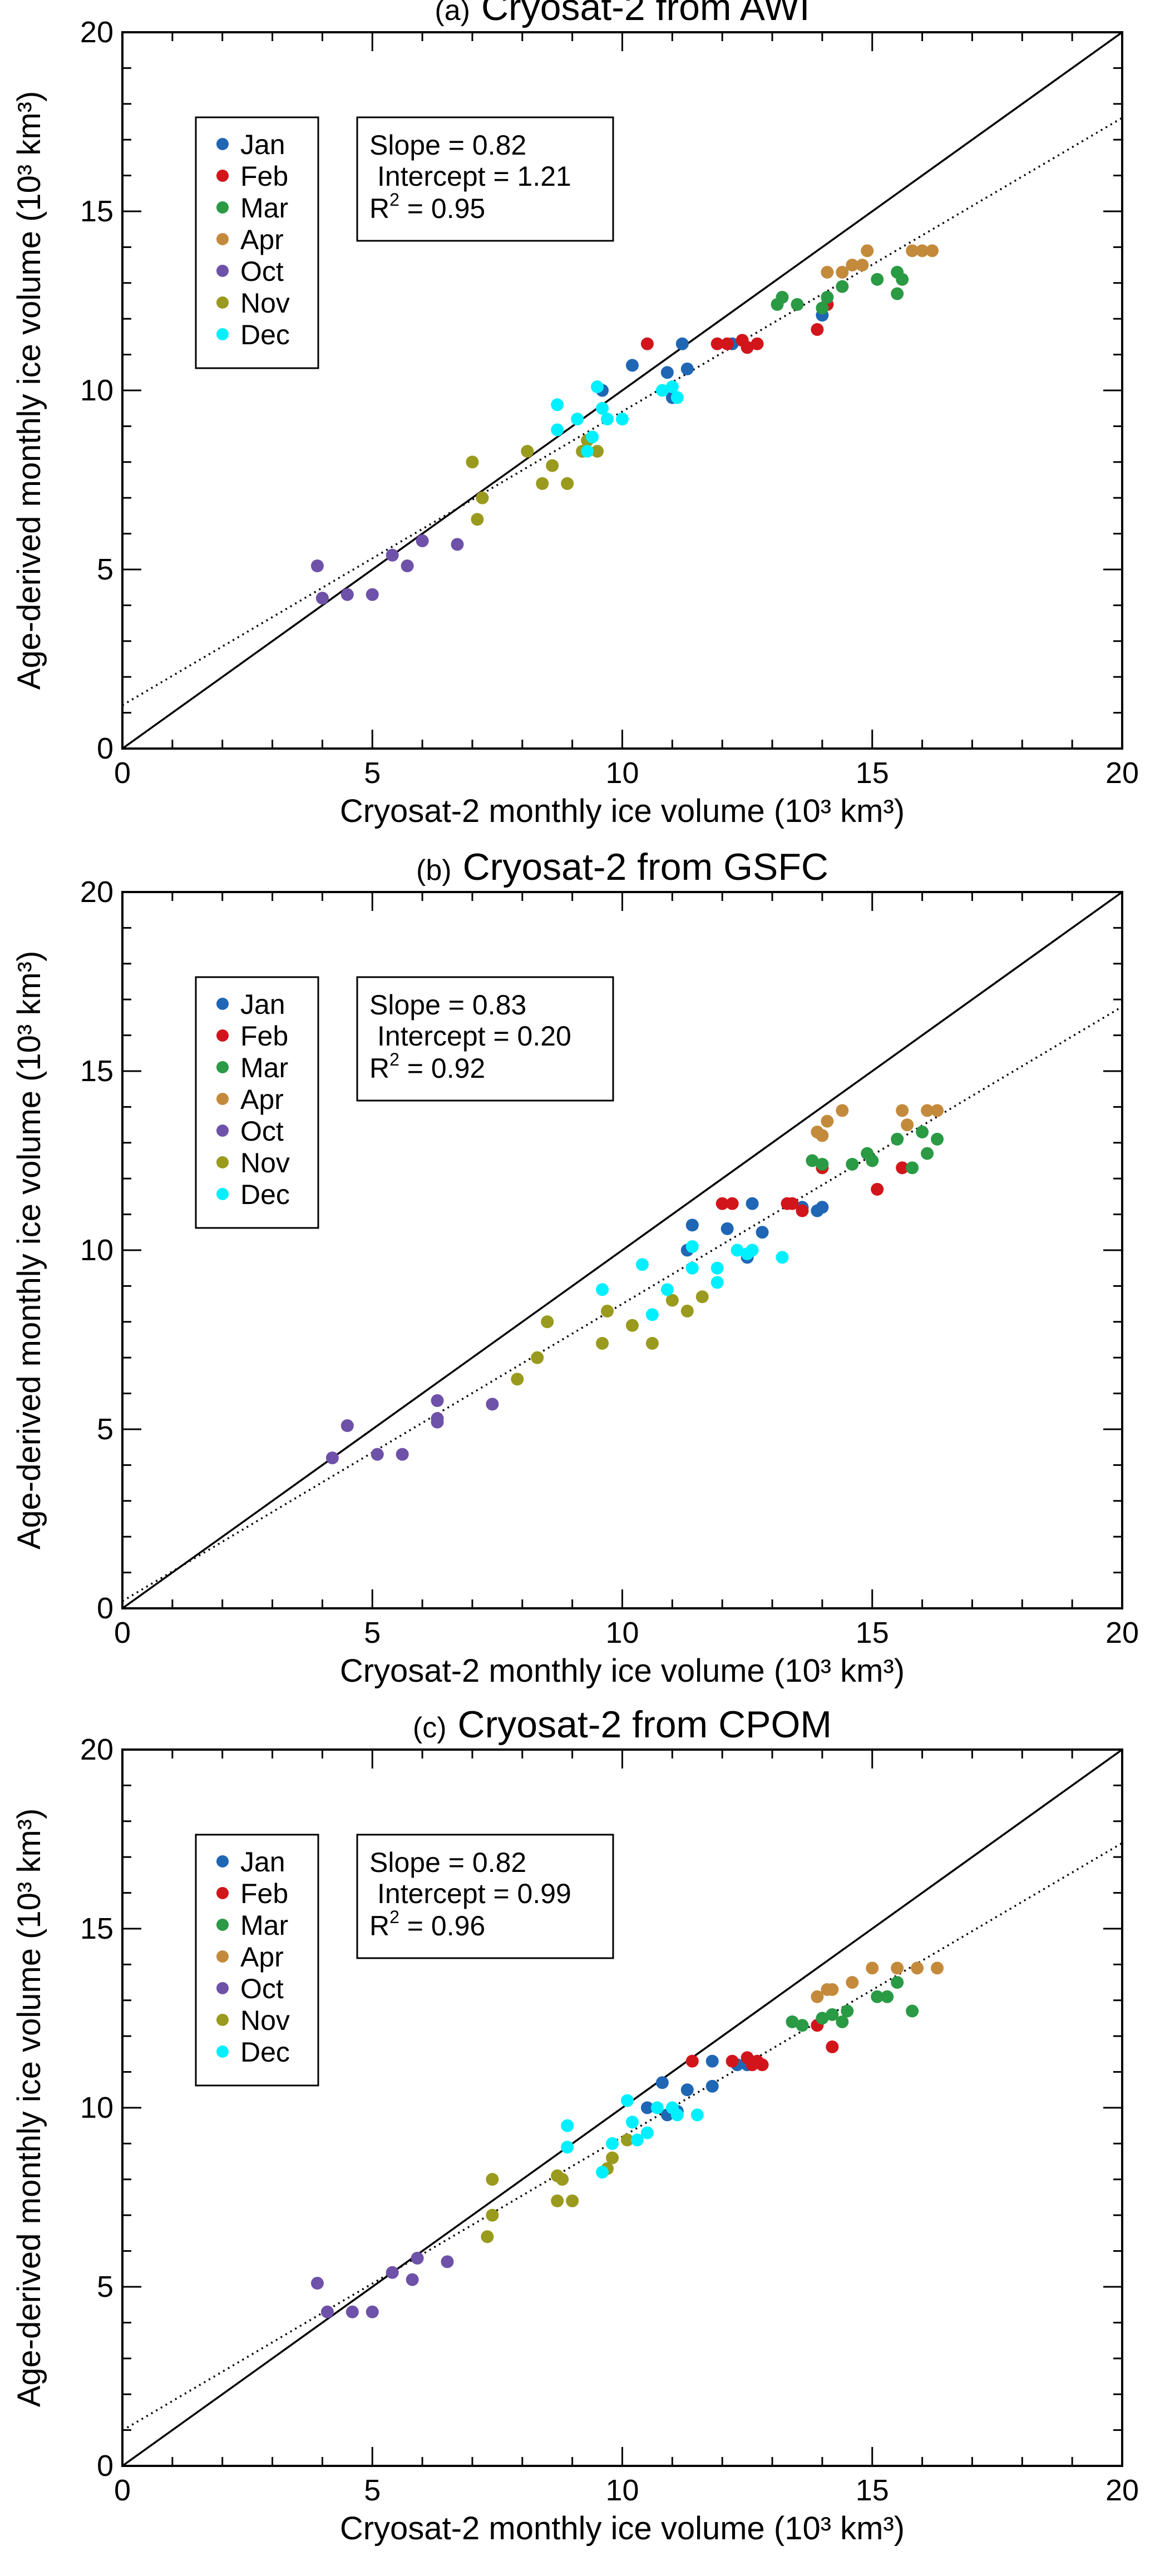 The height and width of the screenshot is (2576, 1150). I want to click on stats-intercept: Intercept = 0.20, so click(474, 1036).